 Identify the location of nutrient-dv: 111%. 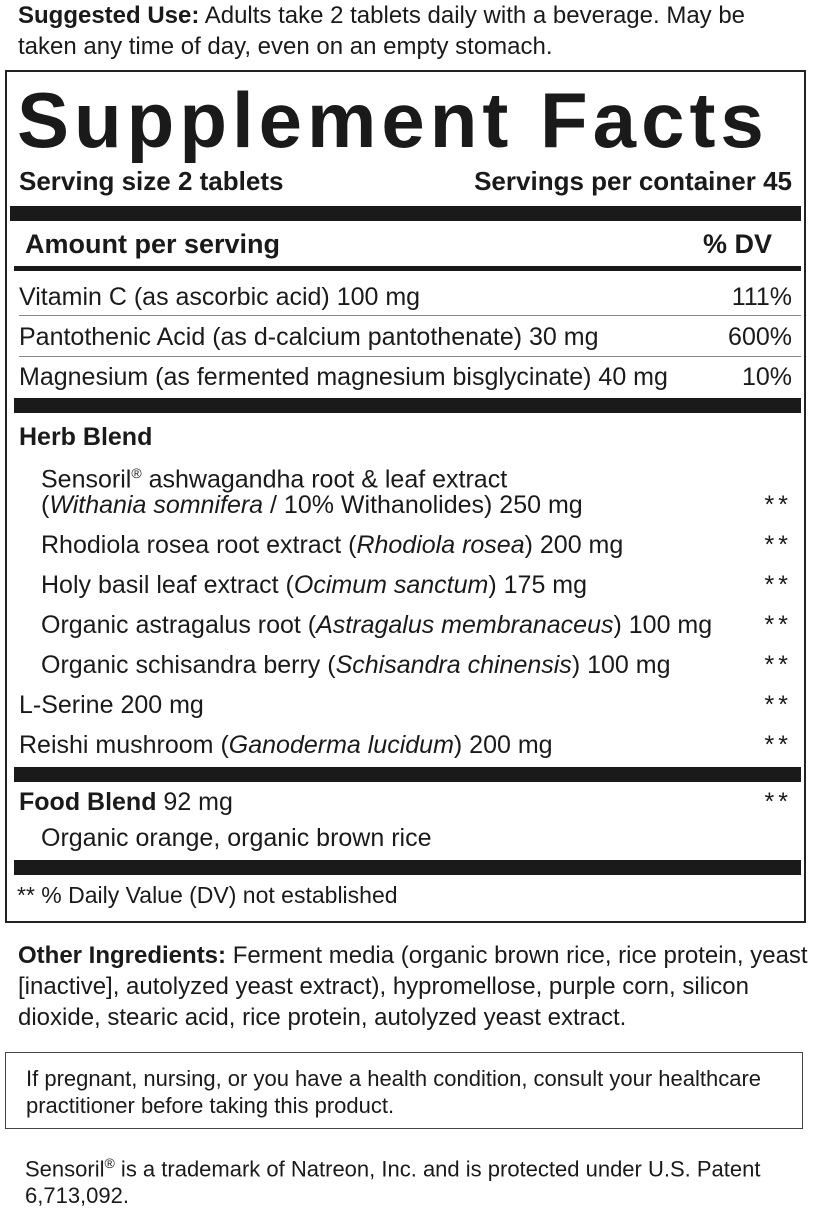
(761, 297).